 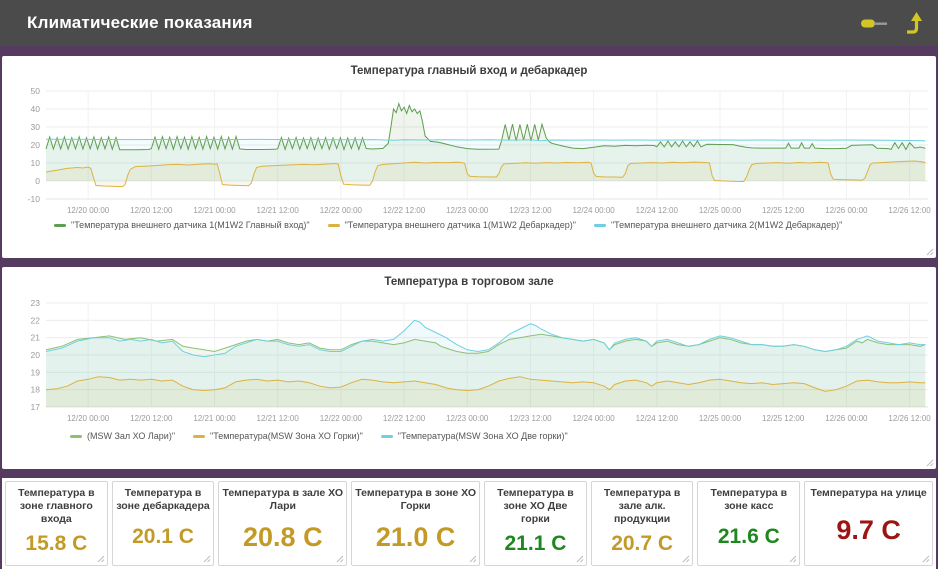 I want to click on card-value: 20.8 C, so click(x=283, y=536).